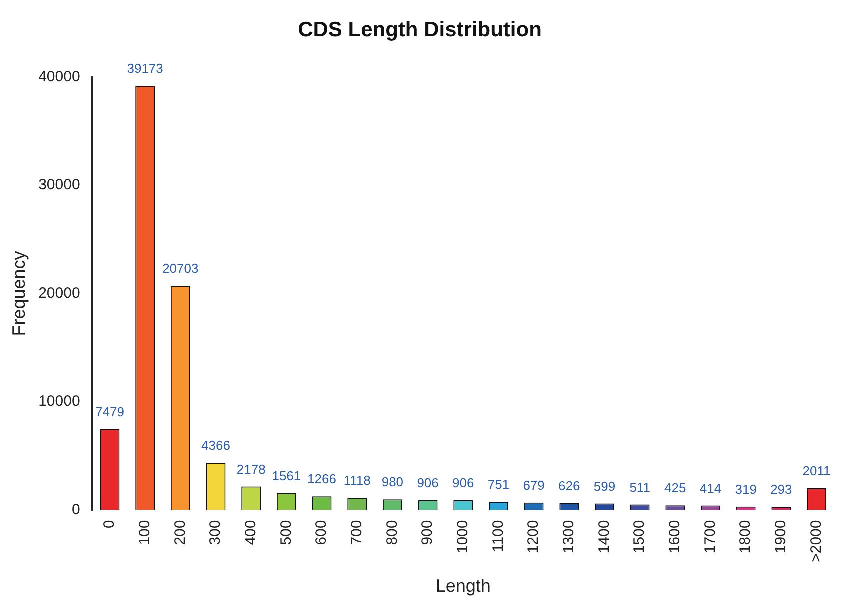  What do you see at coordinates (59, 293) in the screenshot?
I see `y-tick-label: 20000` at bounding box center [59, 293].